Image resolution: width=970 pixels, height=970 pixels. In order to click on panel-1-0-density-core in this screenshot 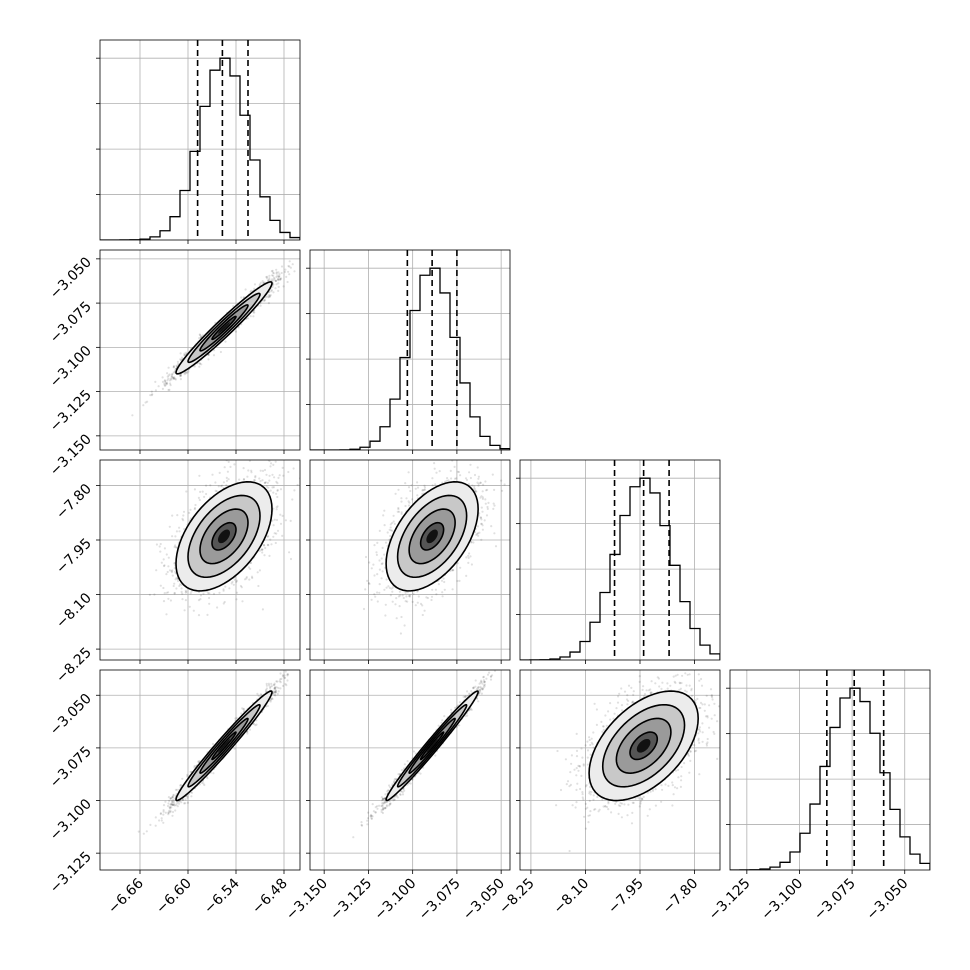, I will do `click(224, 328)`.